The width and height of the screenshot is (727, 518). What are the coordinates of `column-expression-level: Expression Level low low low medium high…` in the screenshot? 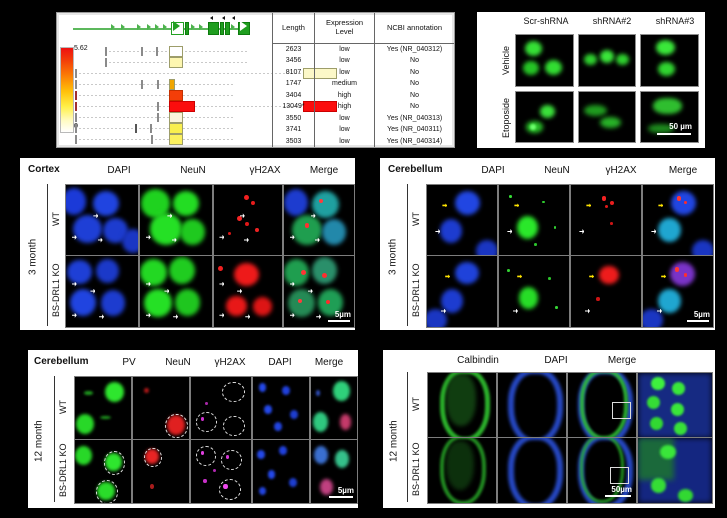 It's located at (345, 80).